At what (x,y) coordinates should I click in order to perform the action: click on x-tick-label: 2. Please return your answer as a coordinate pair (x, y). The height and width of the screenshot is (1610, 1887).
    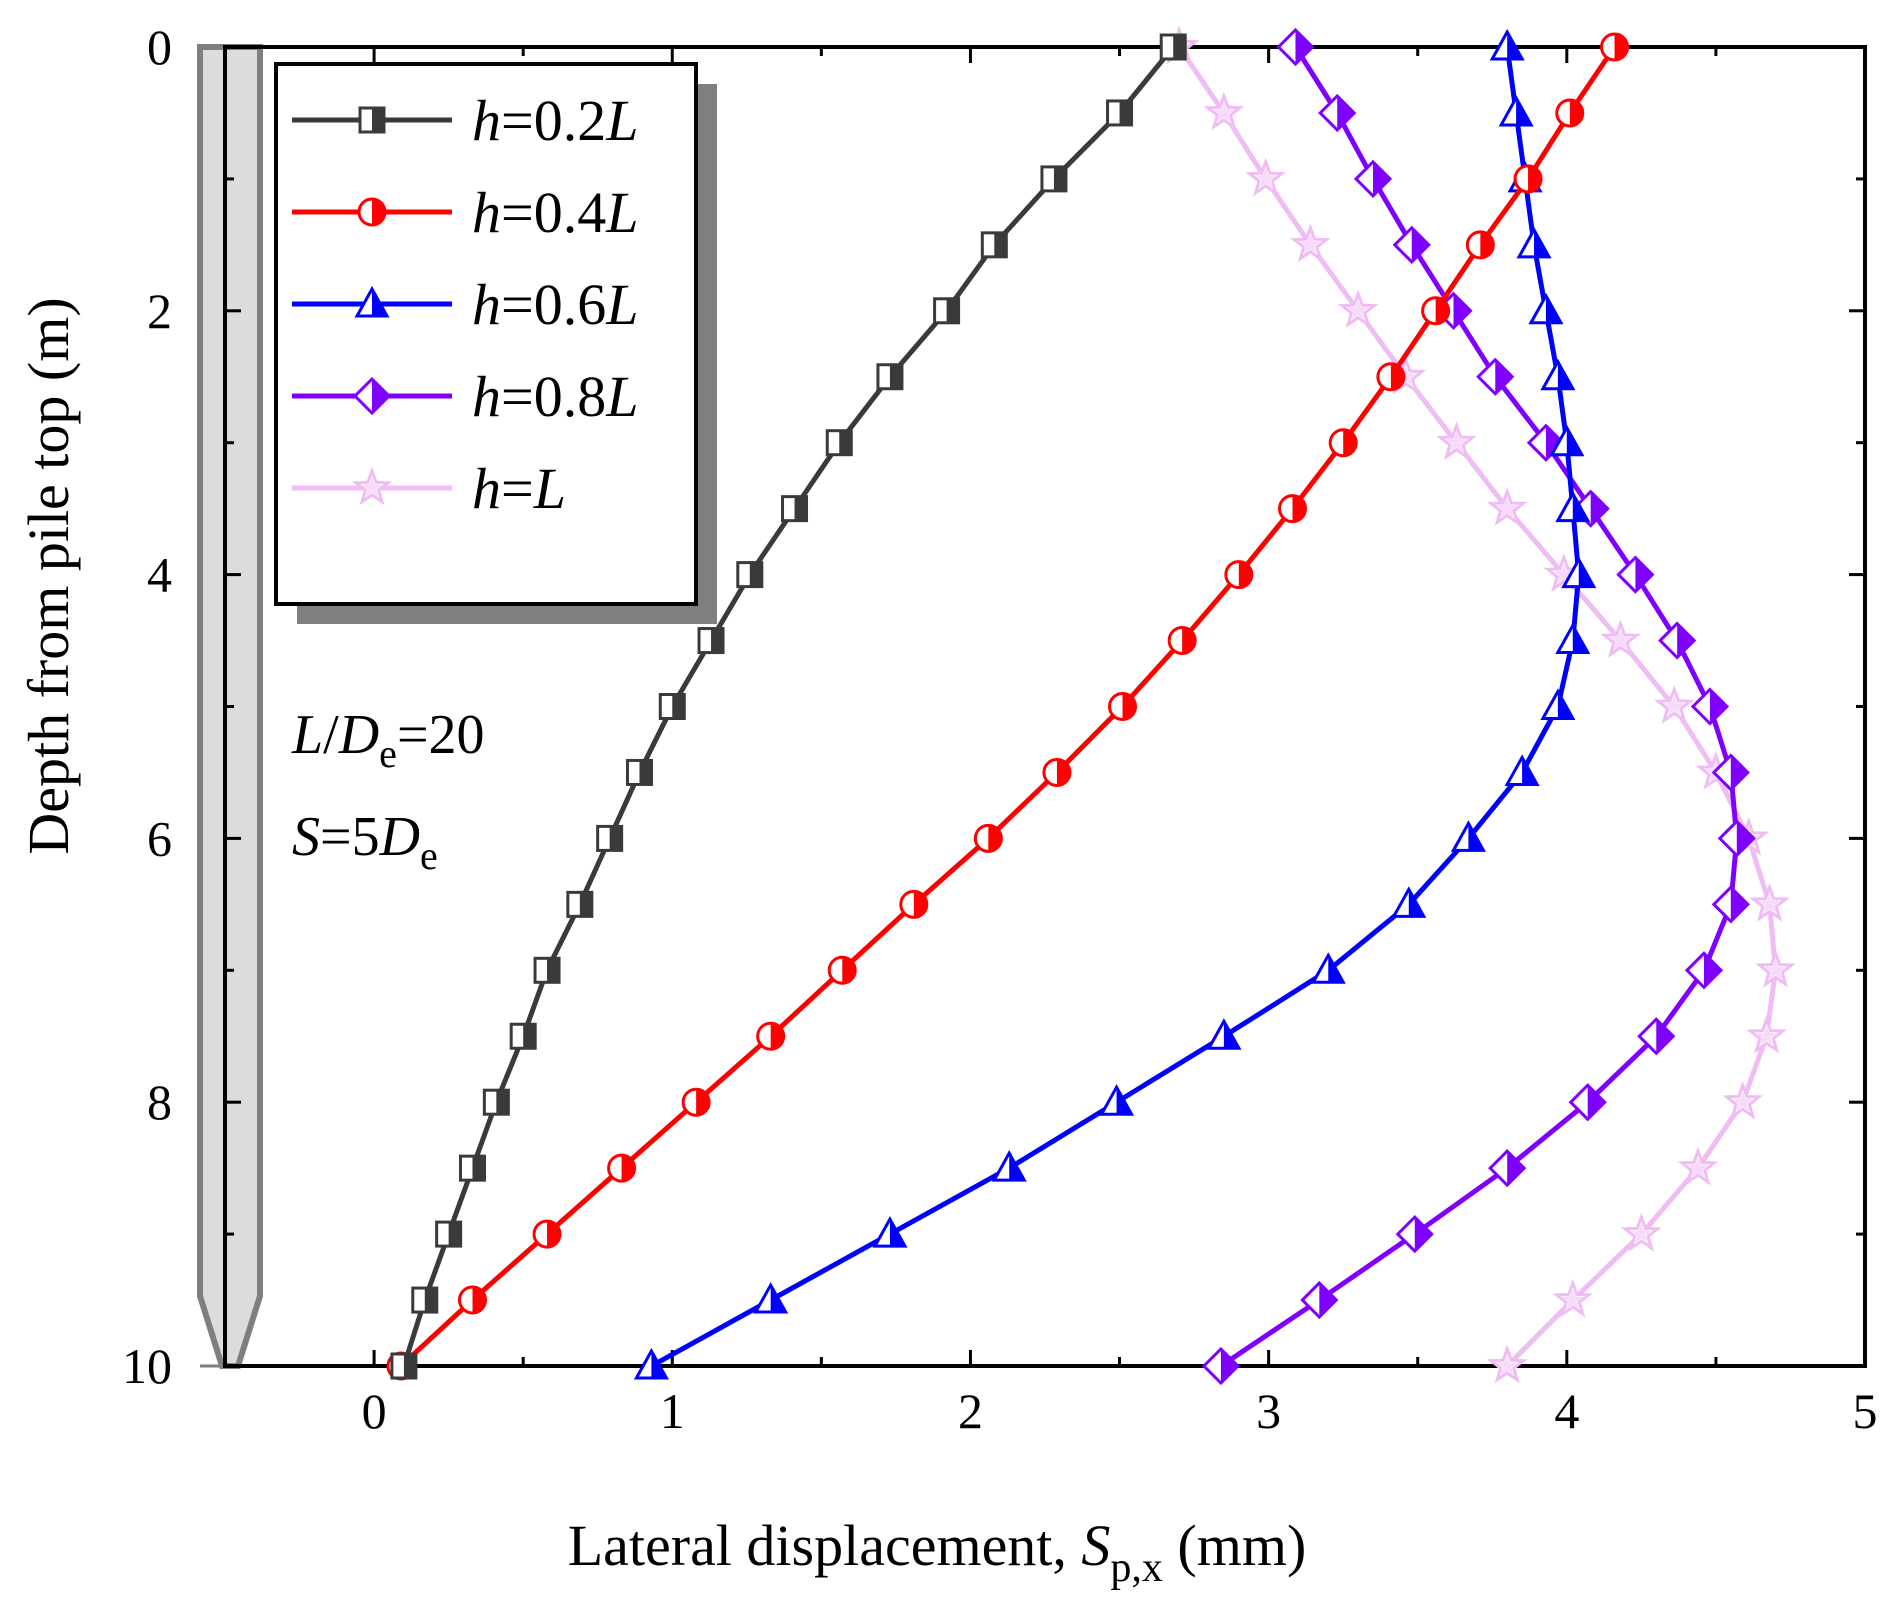
    Looking at the image, I should click on (970, 1411).